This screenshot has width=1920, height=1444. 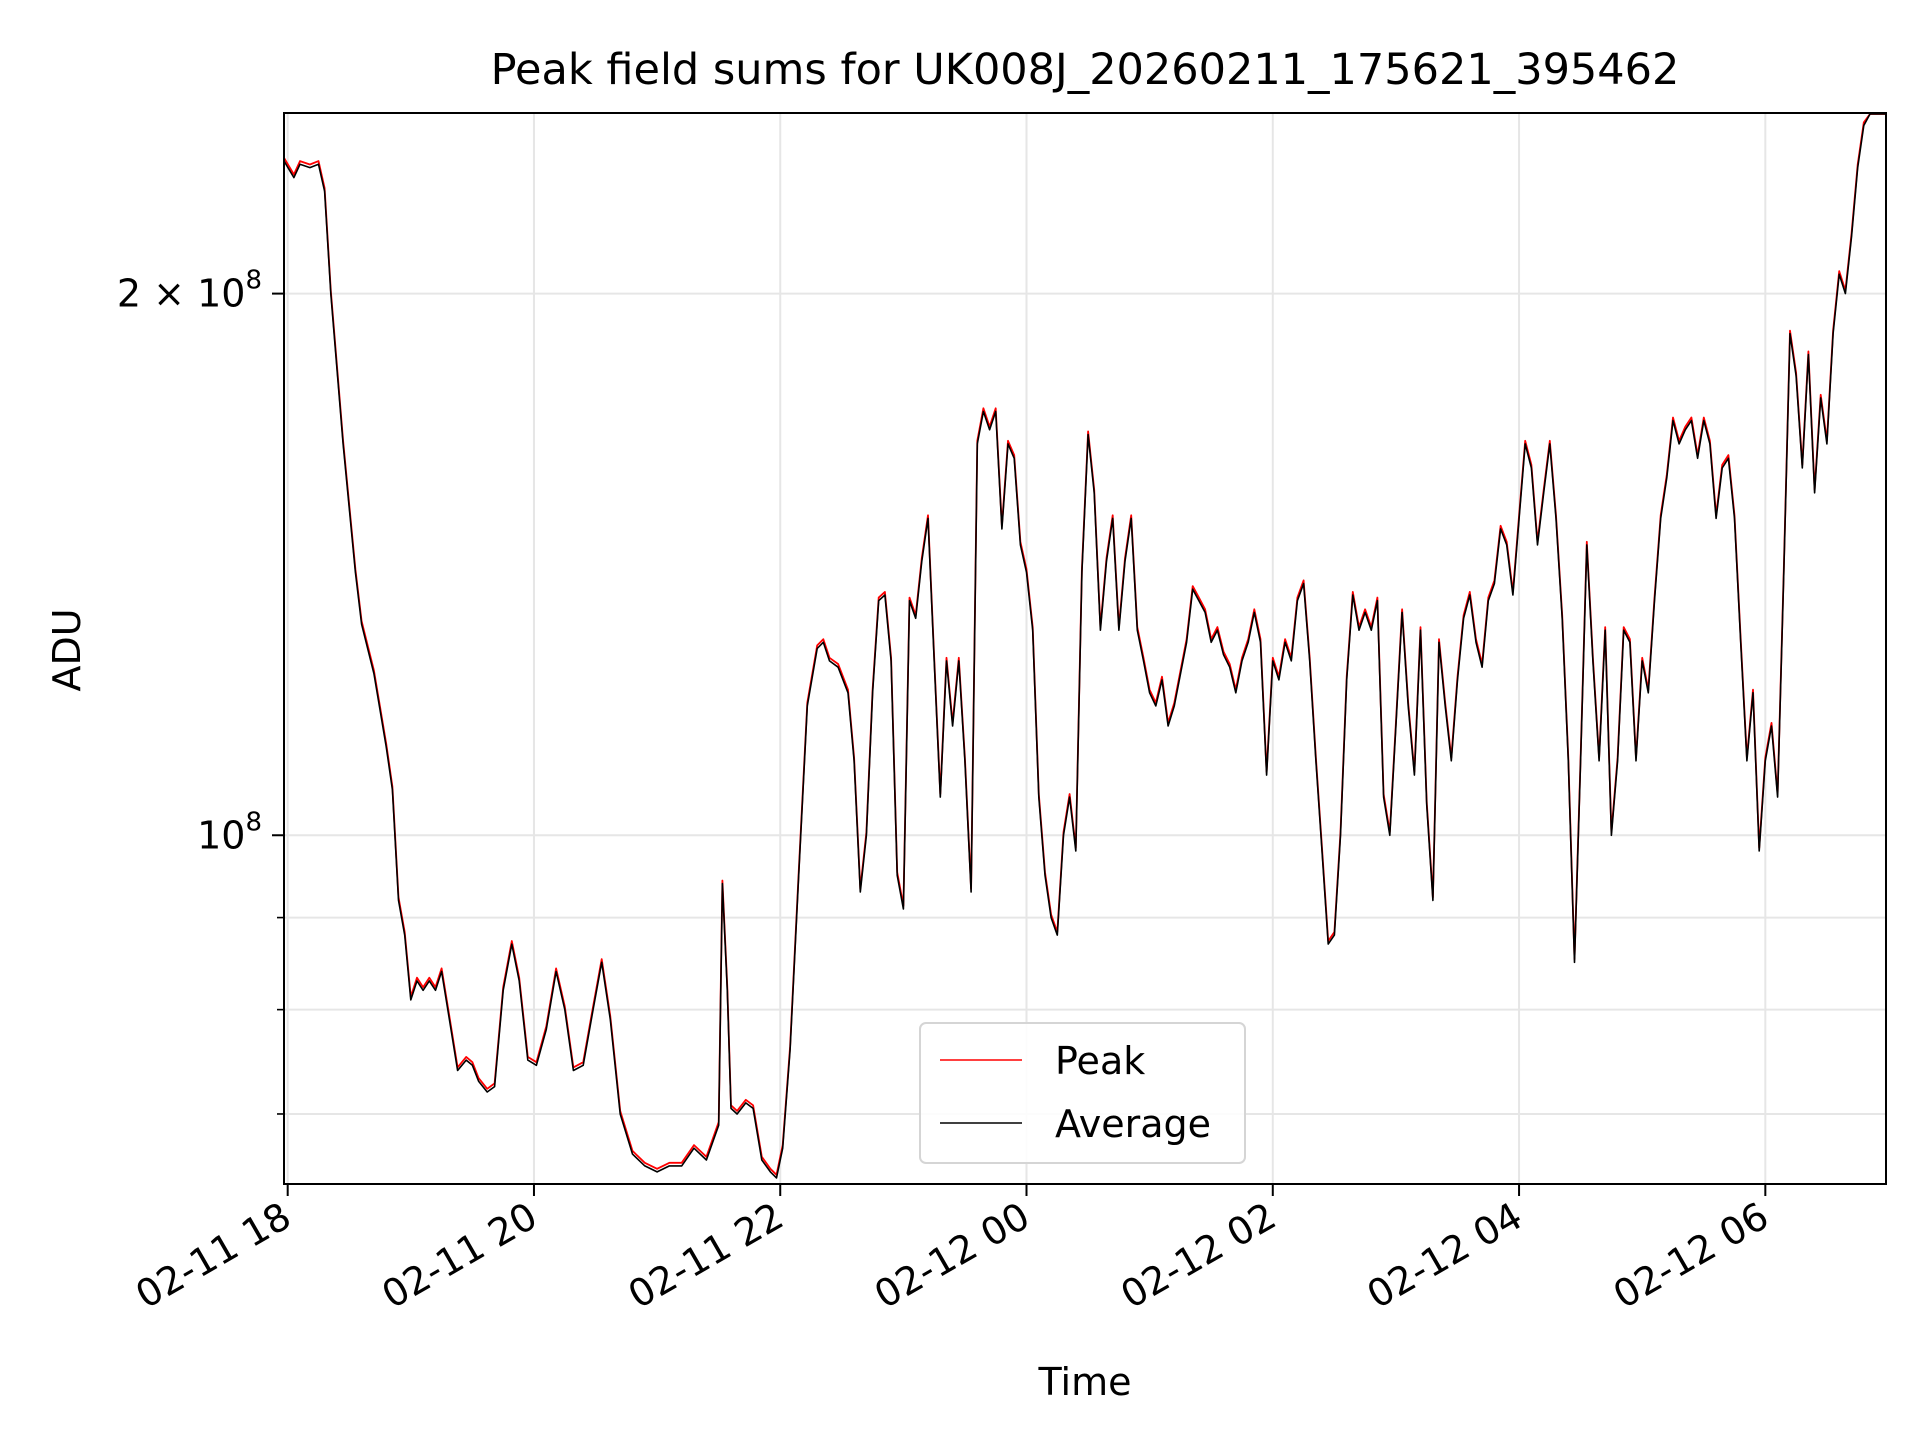 I want to click on y-tick-label: 2 × 108, so click(x=189, y=291).